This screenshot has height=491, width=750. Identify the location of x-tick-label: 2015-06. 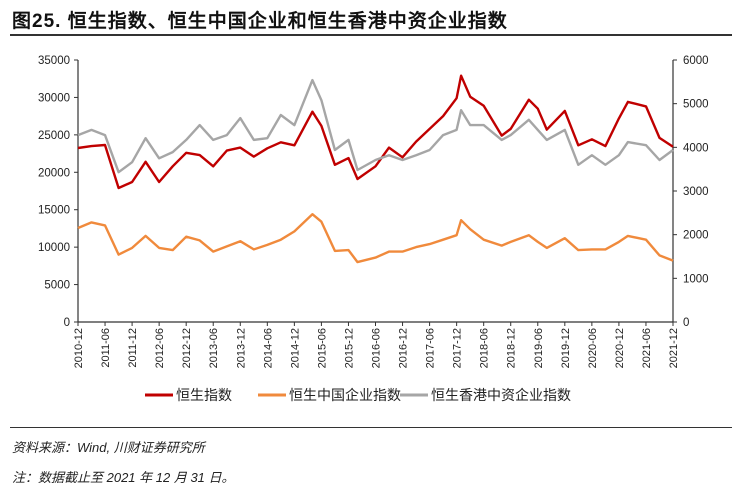
(322, 348).